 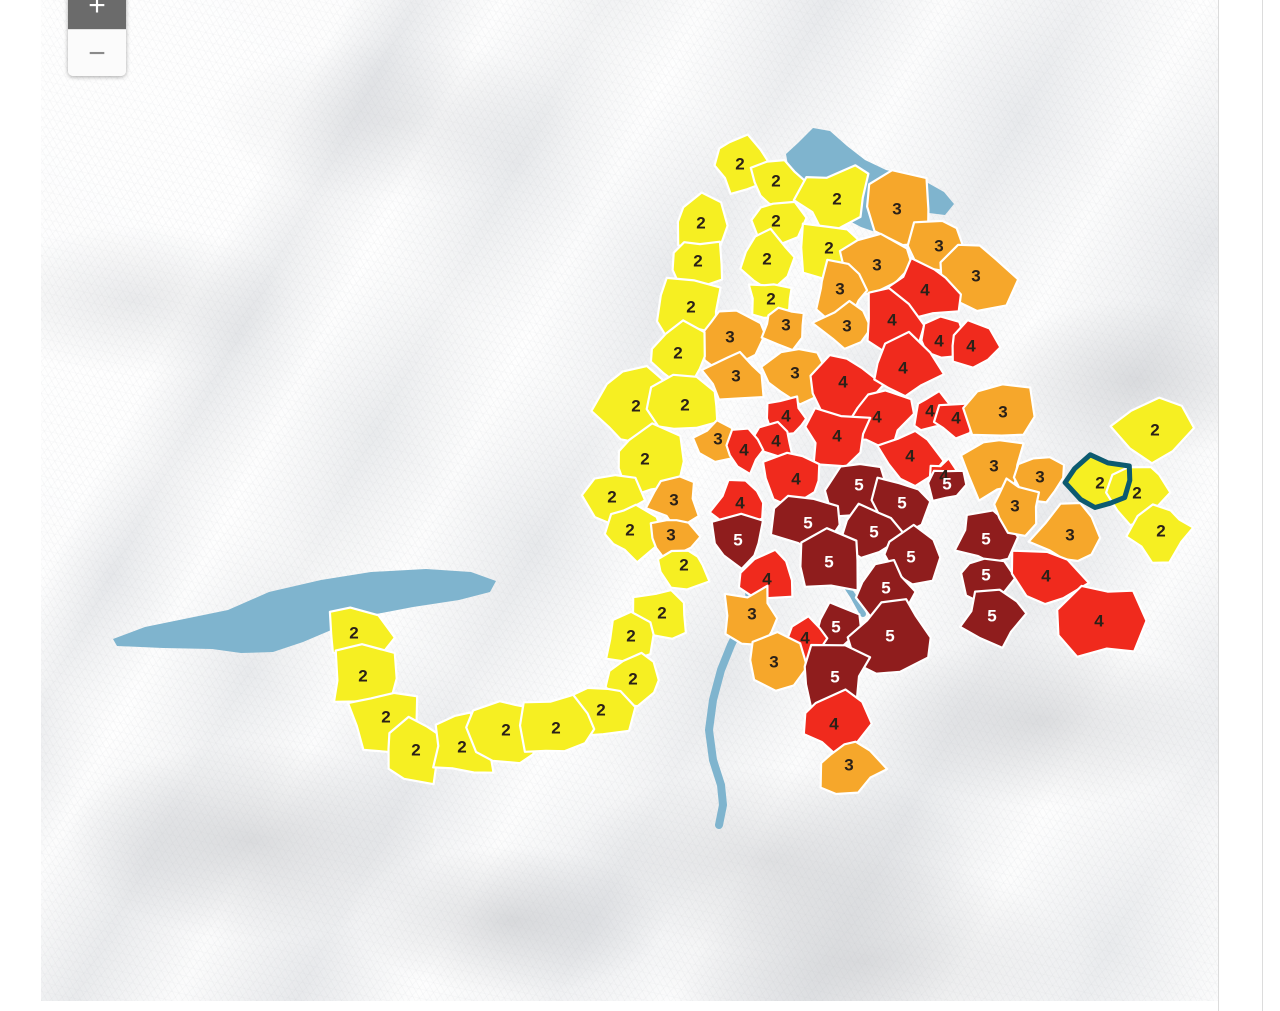 I want to click on panel-divider-left, so click(x=1218, y=505).